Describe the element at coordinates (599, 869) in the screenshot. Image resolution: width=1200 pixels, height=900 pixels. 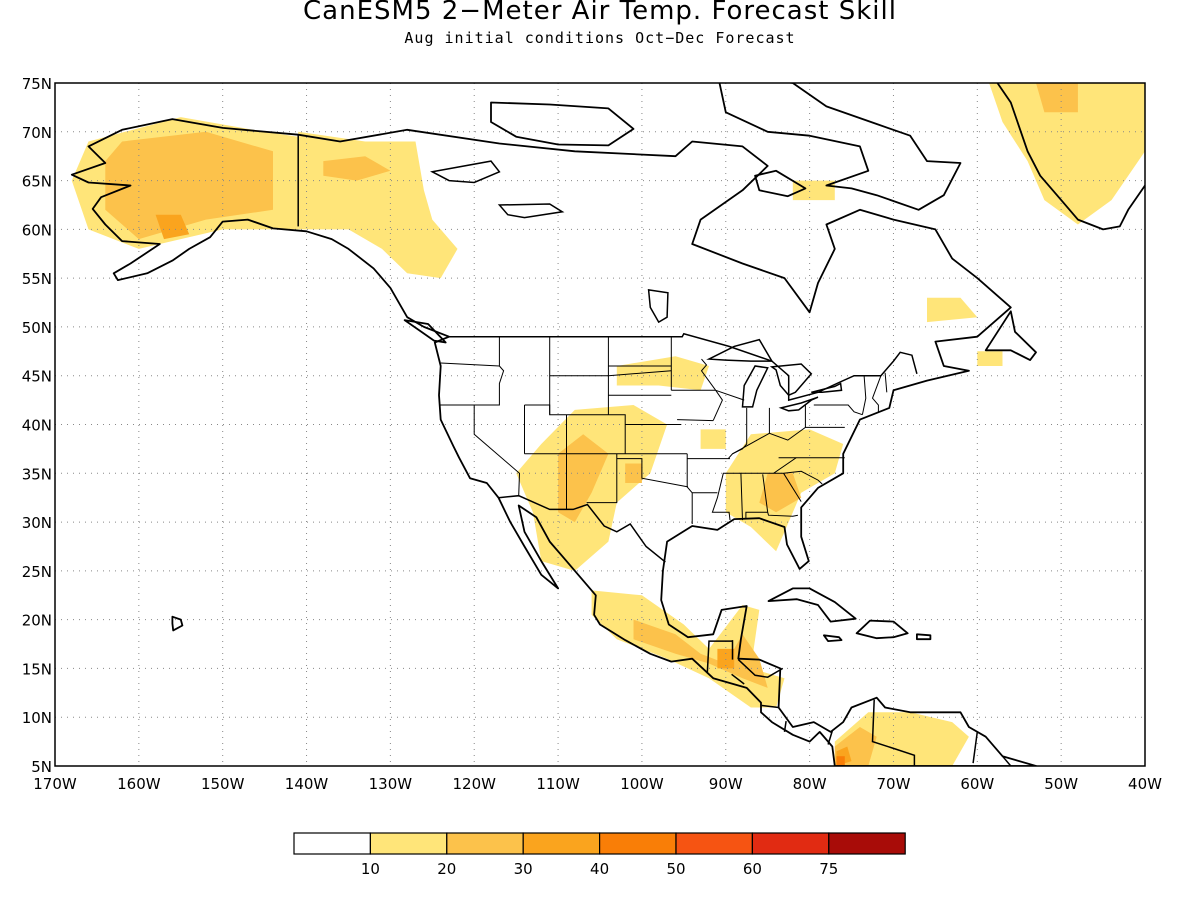
I see `legend-label: 40` at that location.